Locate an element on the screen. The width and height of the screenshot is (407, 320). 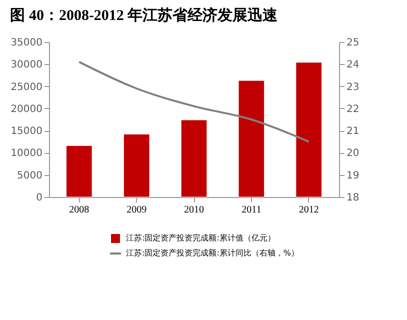
line-series is located at coordinates (194, 101).